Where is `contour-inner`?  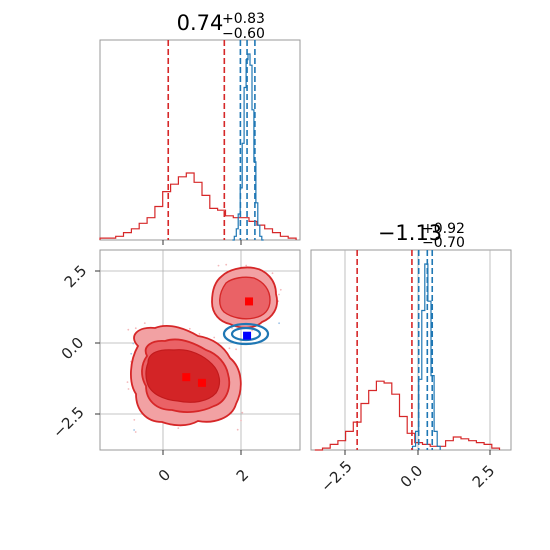
contour-inner is located at coordinates (245, 298).